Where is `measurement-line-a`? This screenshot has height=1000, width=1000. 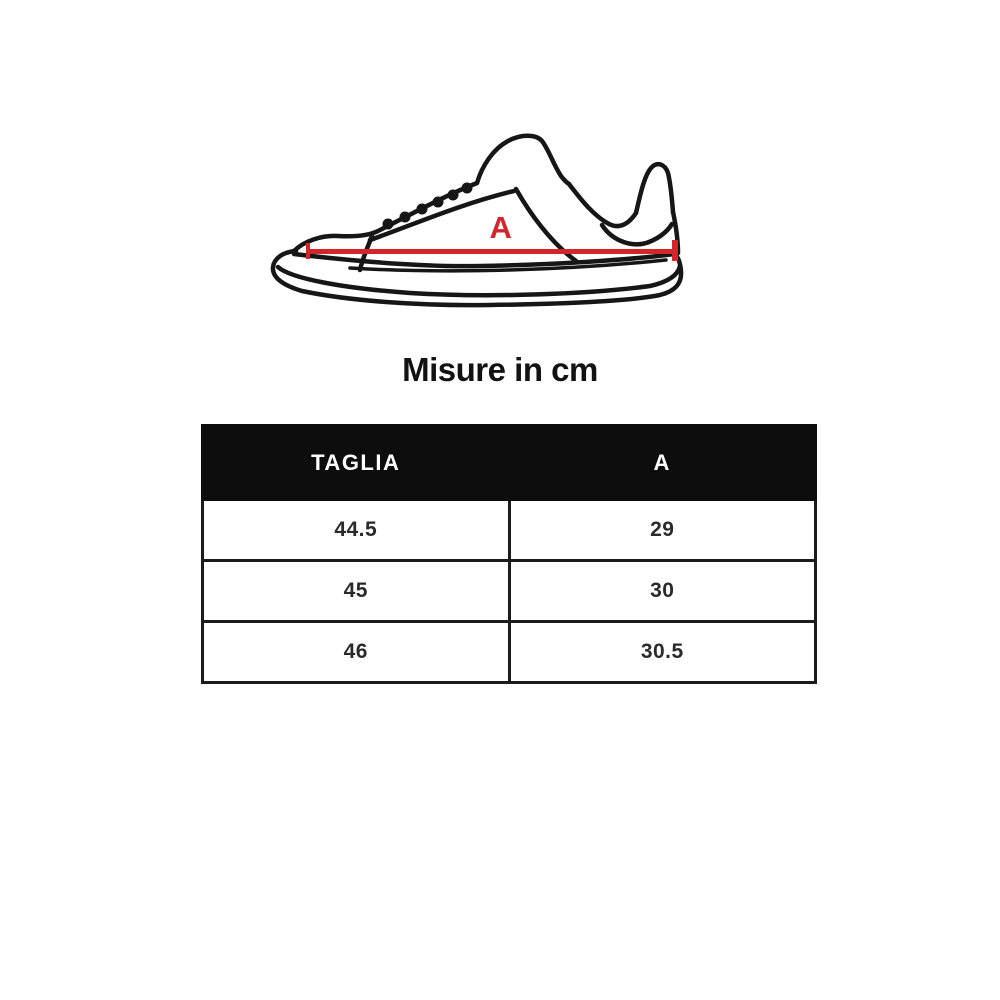 measurement-line-a is located at coordinates (492, 251).